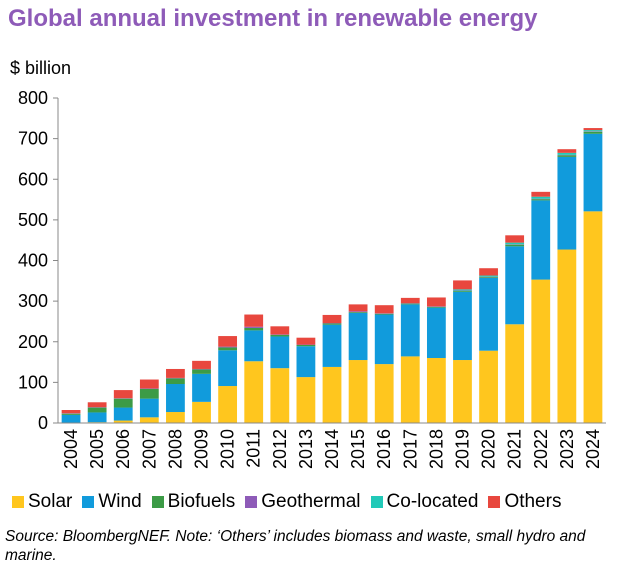 This screenshot has width=629, height=569. I want to click on legend-item-solar: Solar, so click(42, 502).